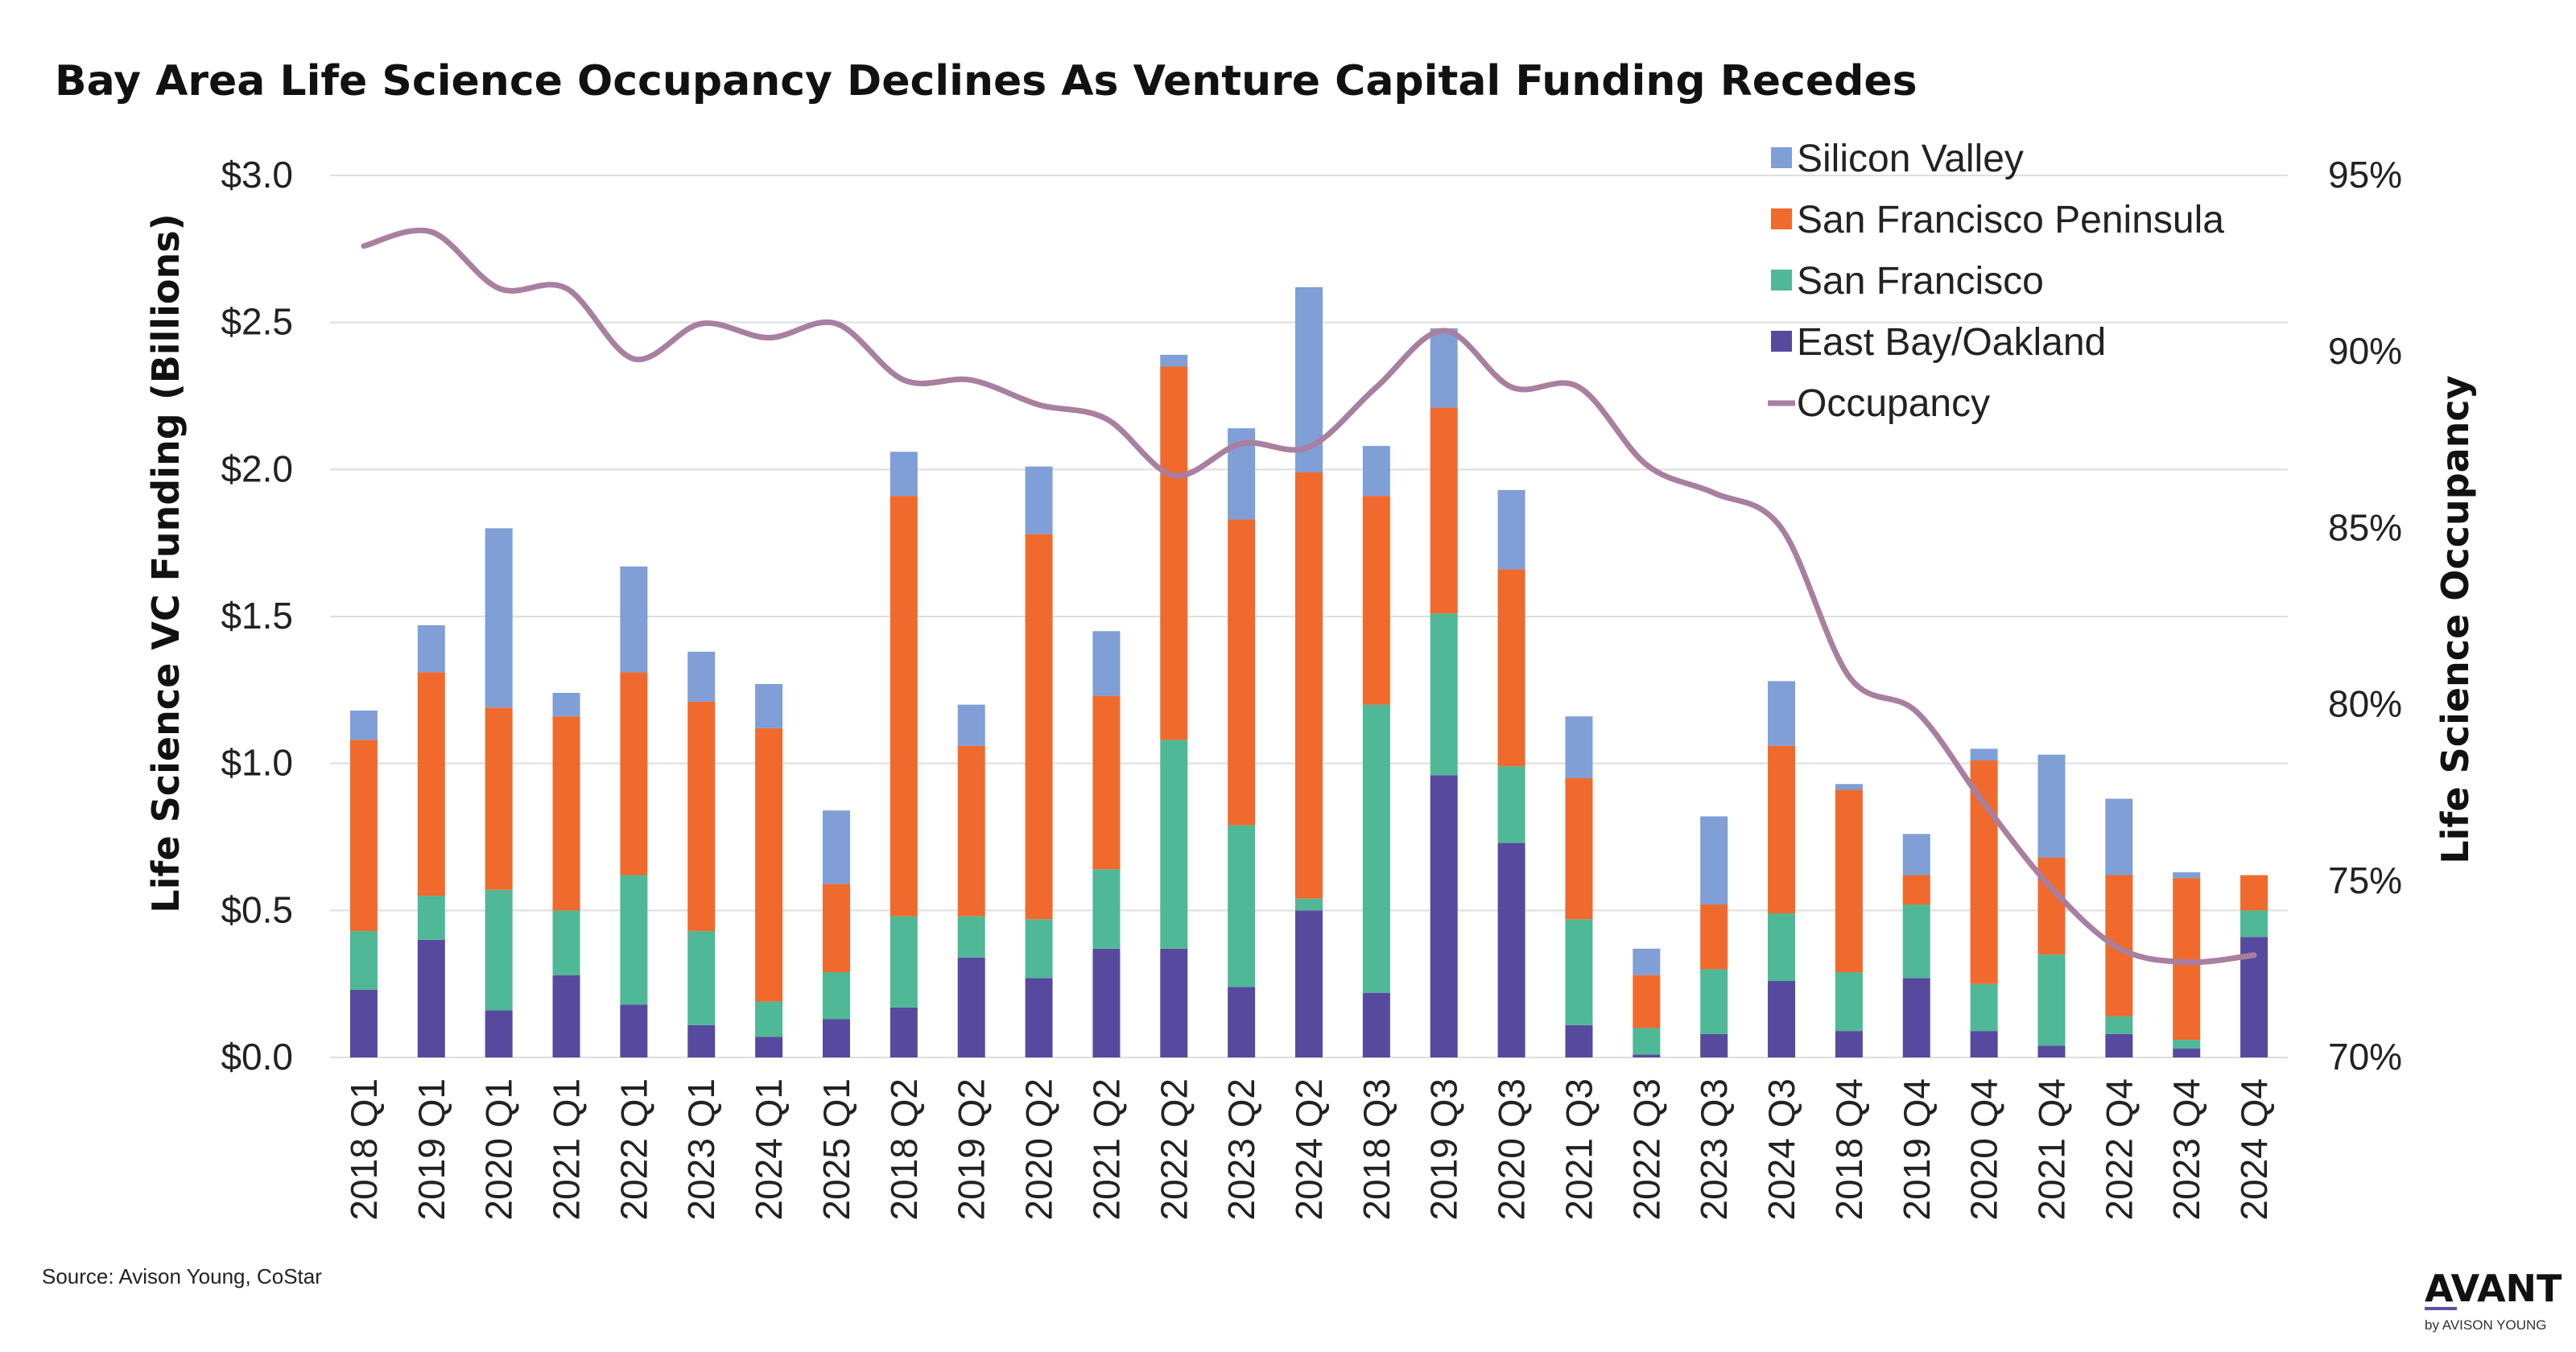 The width and height of the screenshot is (2576, 1352). Describe the element at coordinates (2365, 351) in the screenshot. I see `y2-tick-label: 90%` at that location.